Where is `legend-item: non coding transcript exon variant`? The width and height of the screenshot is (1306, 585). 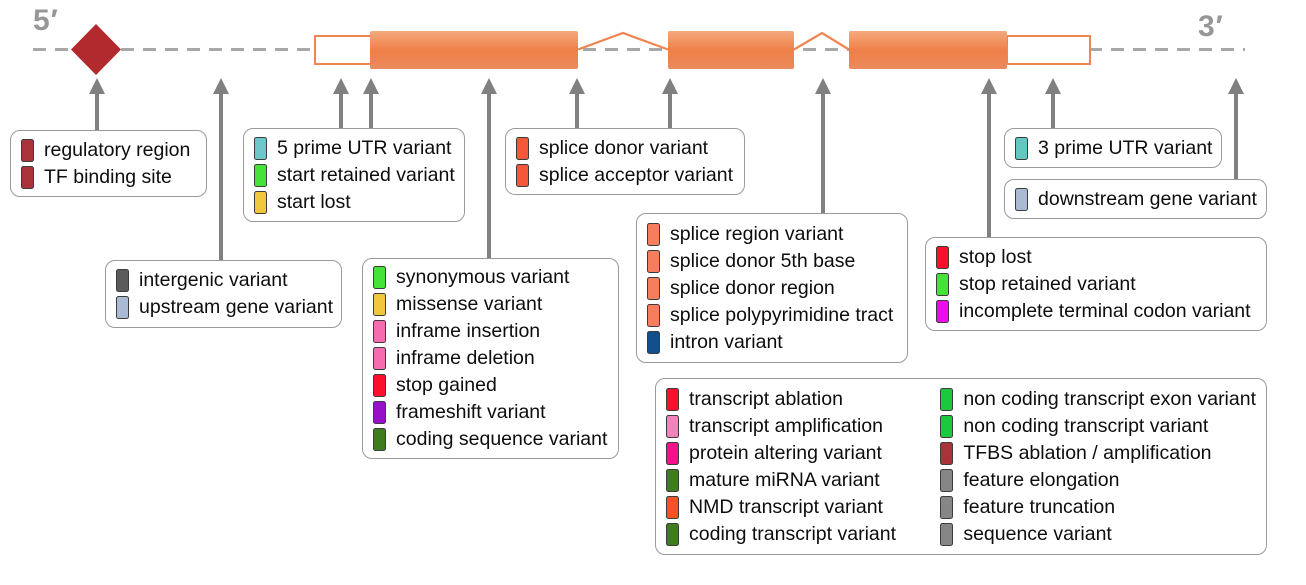 legend-item: non coding transcript exon variant is located at coordinates (1098, 399).